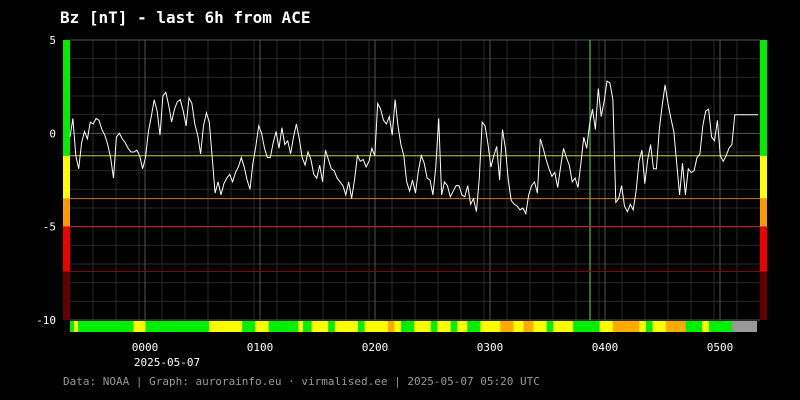 This screenshot has height=400, width=800. Describe the element at coordinates (185, 17) in the screenshot. I see `chart-title: Bz [nT] - last 6h from ACE` at that location.